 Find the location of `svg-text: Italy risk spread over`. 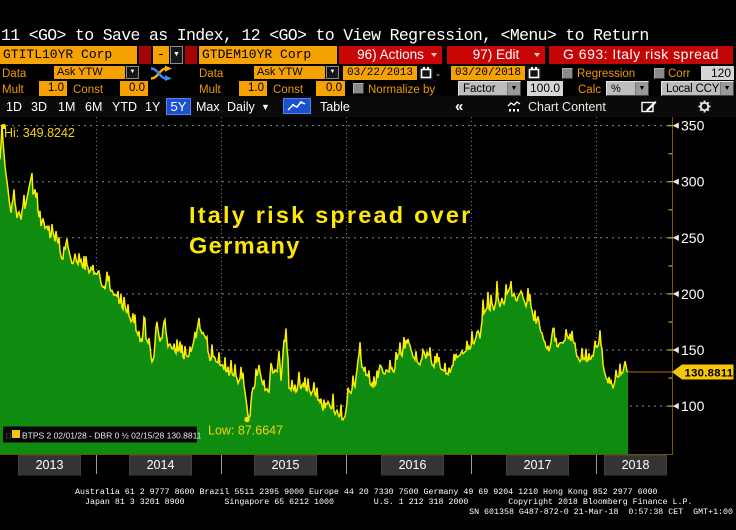

svg-text: Italy risk spread over is located at coordinates (331, 215).